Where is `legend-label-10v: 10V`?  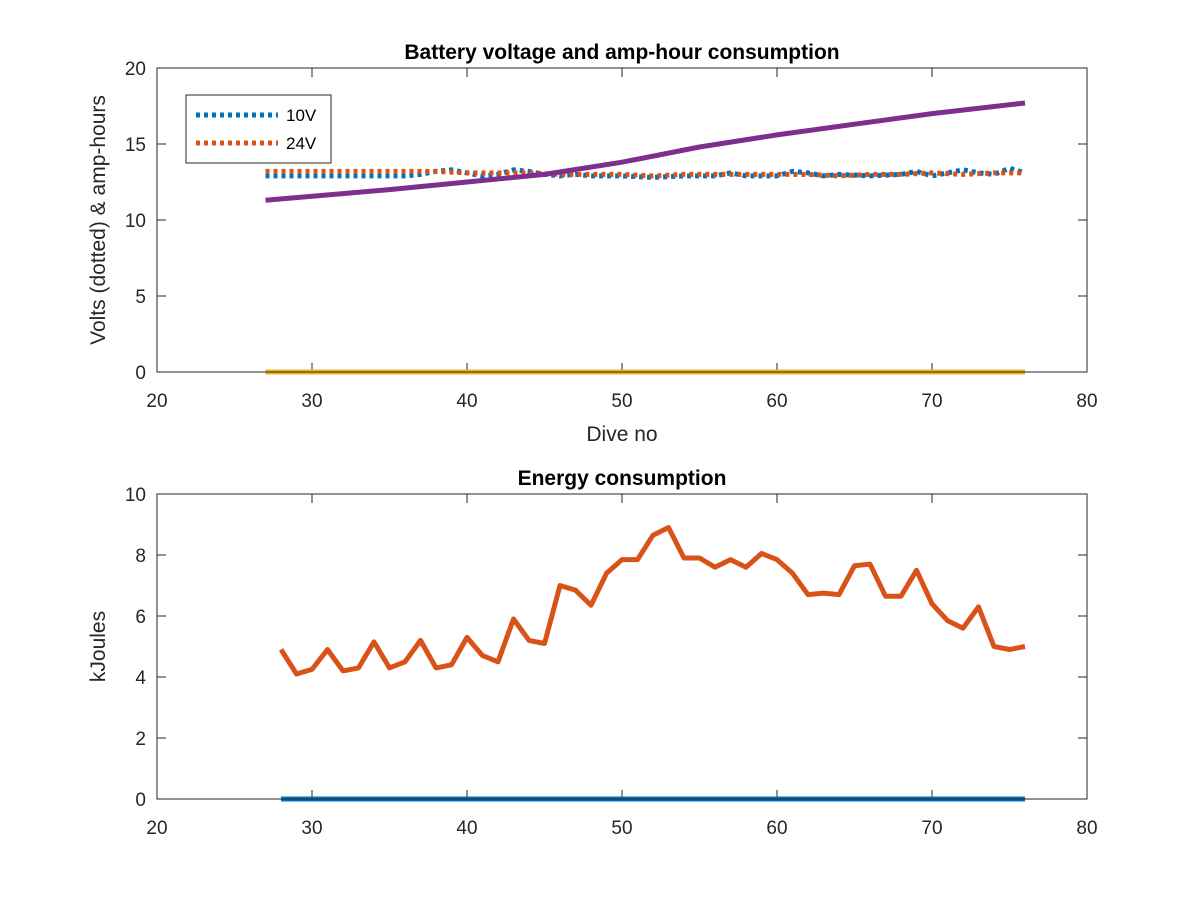
legend-label-10v: 10V is located at coordinates (301, 115).